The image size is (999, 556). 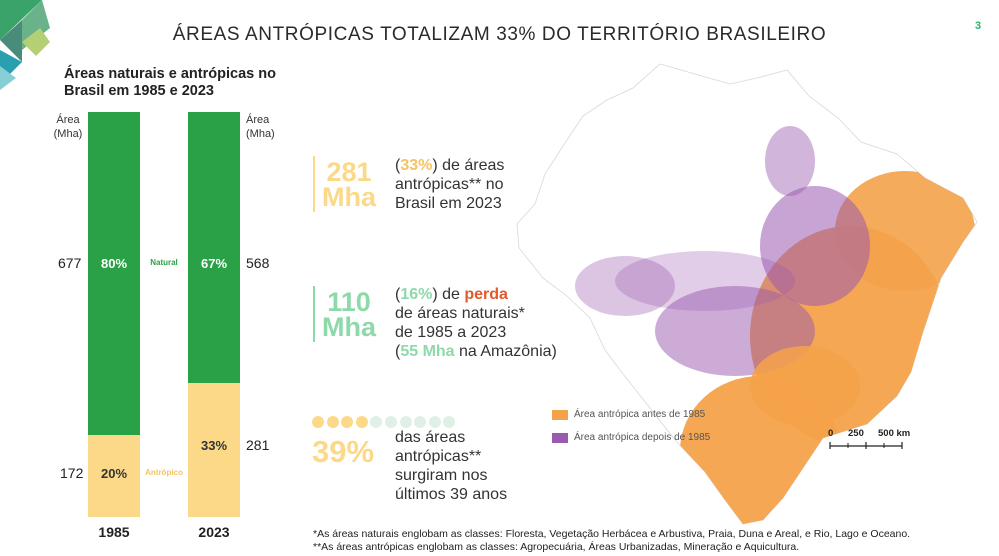 What do you see at coordinates (214, 445) in the screenshot?
I see `pct-label-2023-antropico: 33%` at bounding box center [214, 445].